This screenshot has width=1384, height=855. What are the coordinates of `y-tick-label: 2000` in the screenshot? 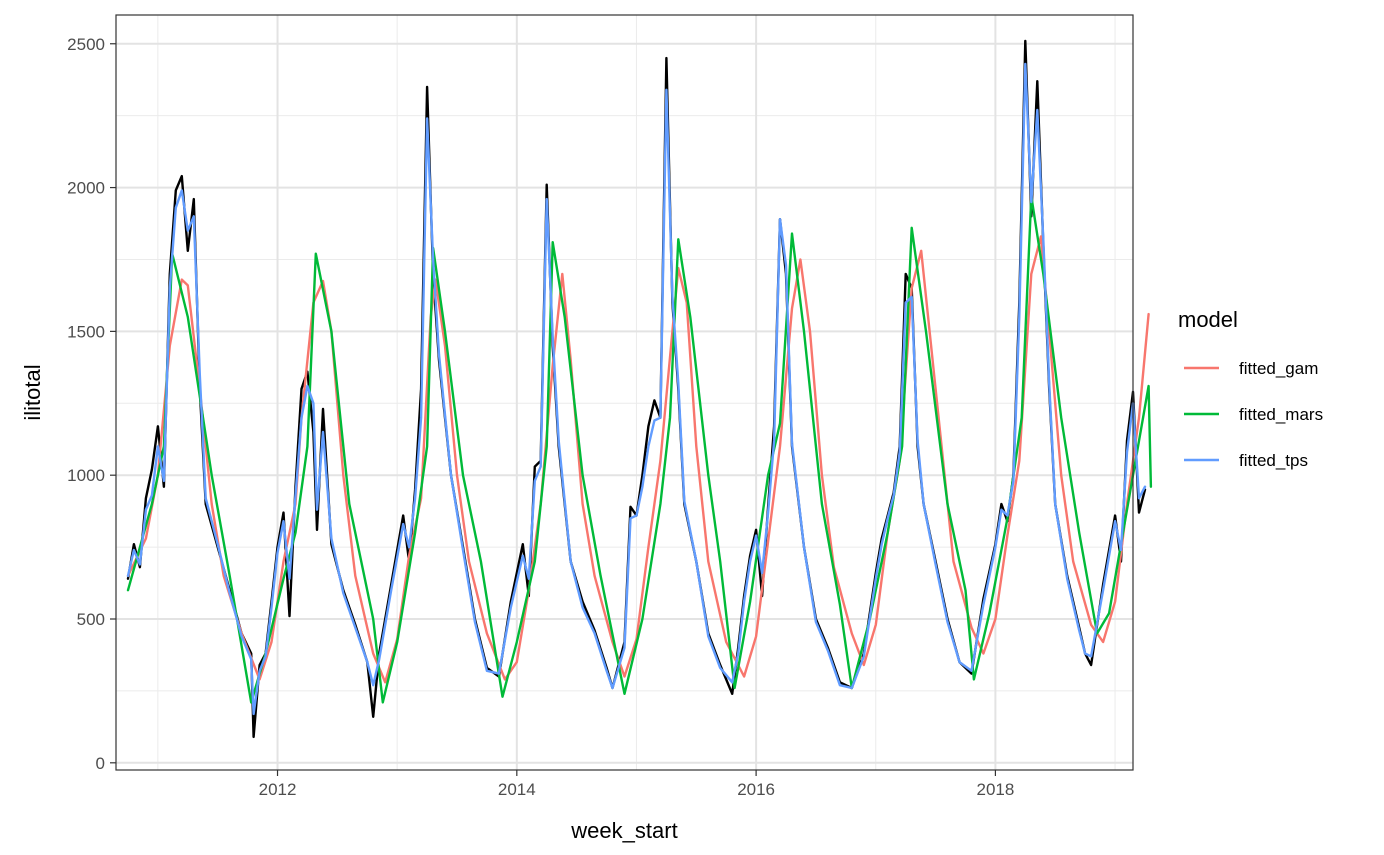 It's located at (86, 188).